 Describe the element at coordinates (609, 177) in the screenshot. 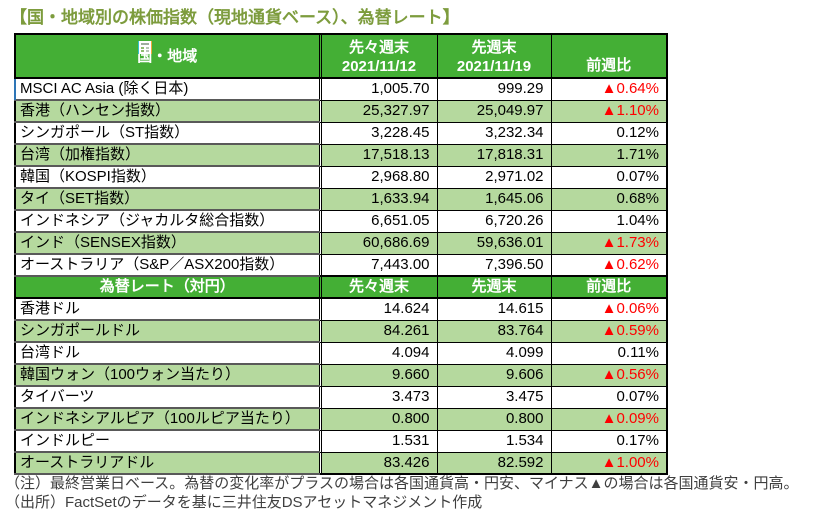

I see `wow-change-cell: 0.07%` at that location.